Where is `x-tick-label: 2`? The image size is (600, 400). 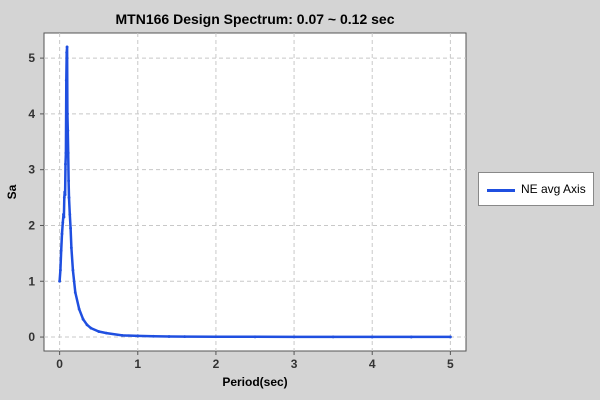
x-tick-label: 2 is located at coordinates (216, 364).